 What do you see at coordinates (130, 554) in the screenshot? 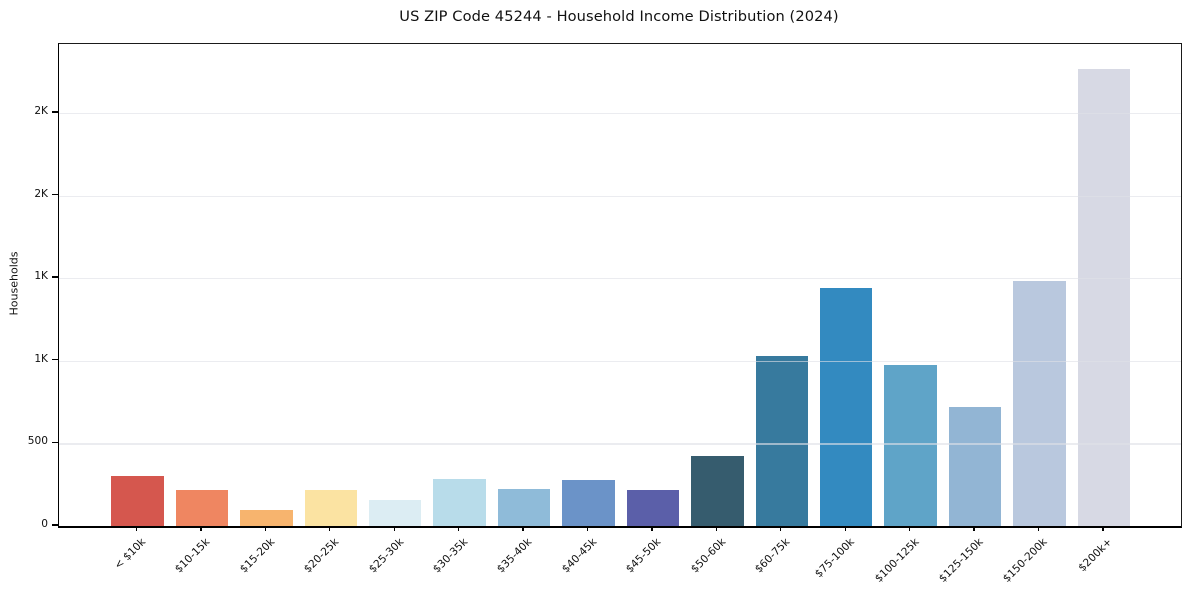
I see `x-tick-label: < $10k` at bounding box center [130, 554].